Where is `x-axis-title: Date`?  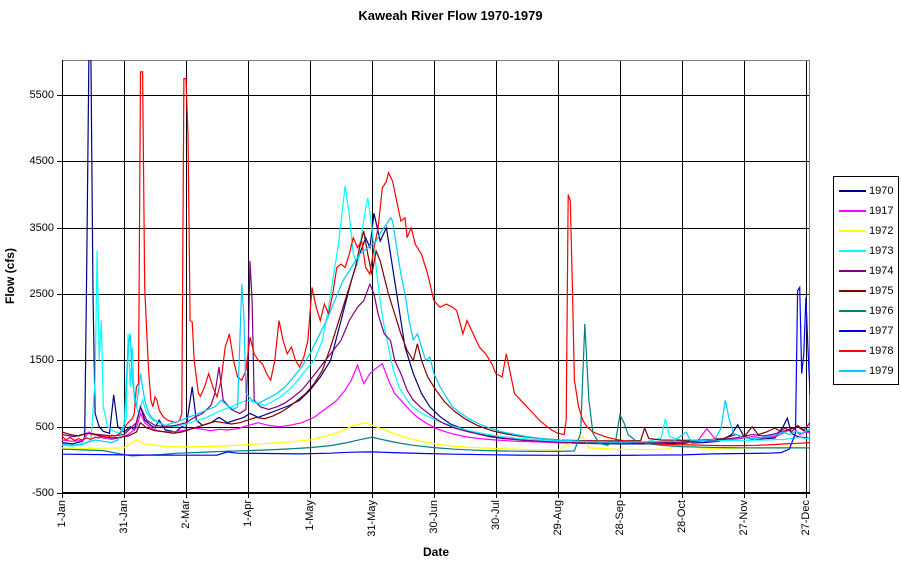 x-axis-title: Date is located at coordinates (435, 552).